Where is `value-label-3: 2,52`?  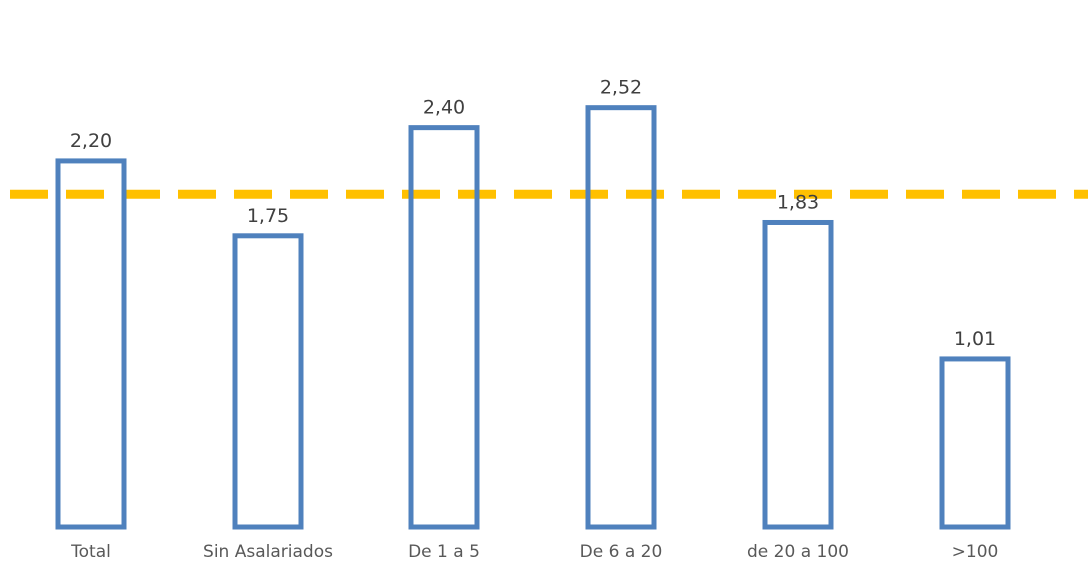
value-label-3: 2,52 is located at coordinates (621, 88).